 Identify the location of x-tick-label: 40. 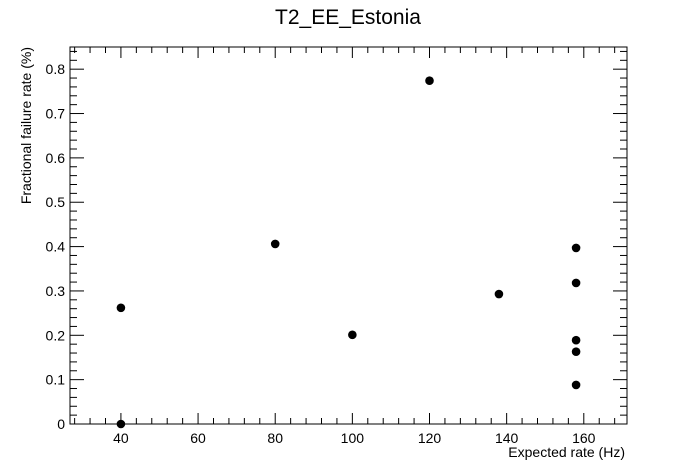
(121, 438).